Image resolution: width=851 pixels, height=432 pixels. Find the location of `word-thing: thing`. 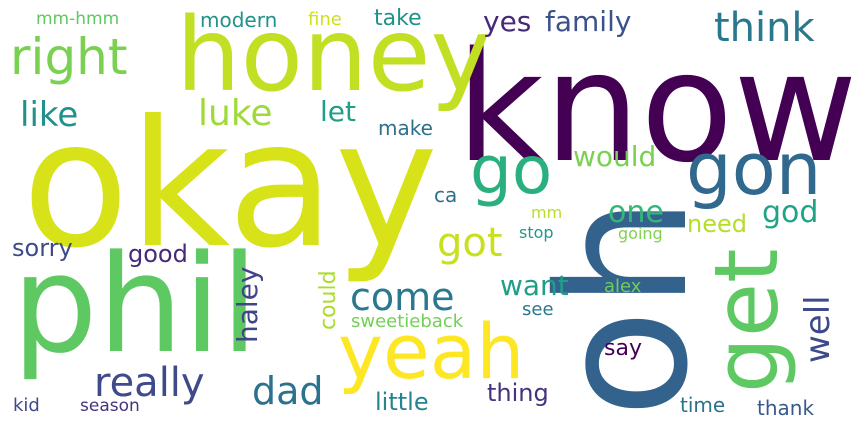

word-thing: thing is located at coordinates (518, 393).